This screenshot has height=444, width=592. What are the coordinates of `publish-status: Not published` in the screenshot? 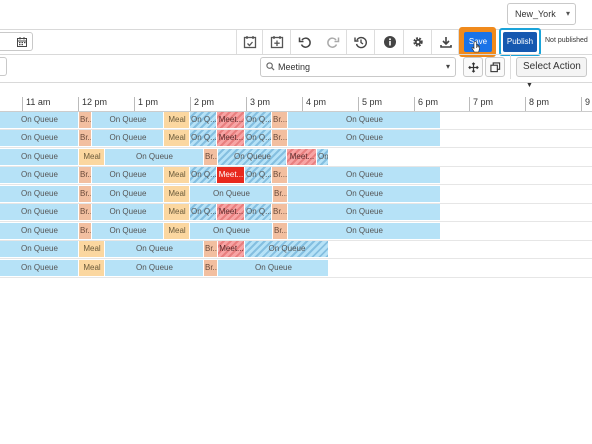 It's located at (566, 40).